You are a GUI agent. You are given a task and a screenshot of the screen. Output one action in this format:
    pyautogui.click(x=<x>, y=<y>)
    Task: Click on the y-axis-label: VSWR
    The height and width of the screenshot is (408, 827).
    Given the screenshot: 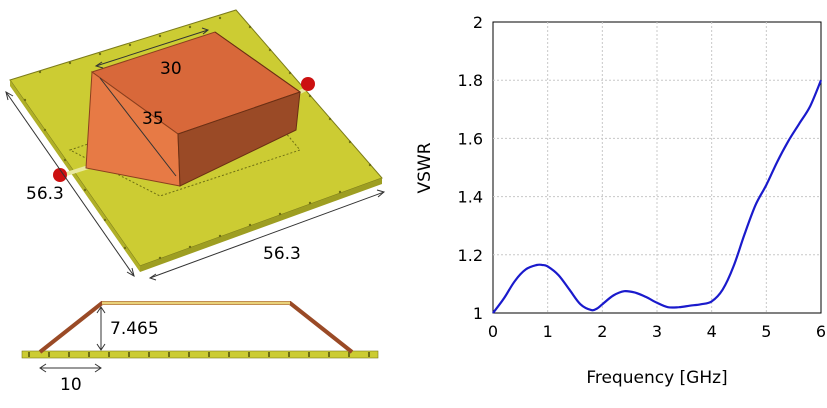 What is the action you would take?
    pyautogui.click(x=425, y=167)
    